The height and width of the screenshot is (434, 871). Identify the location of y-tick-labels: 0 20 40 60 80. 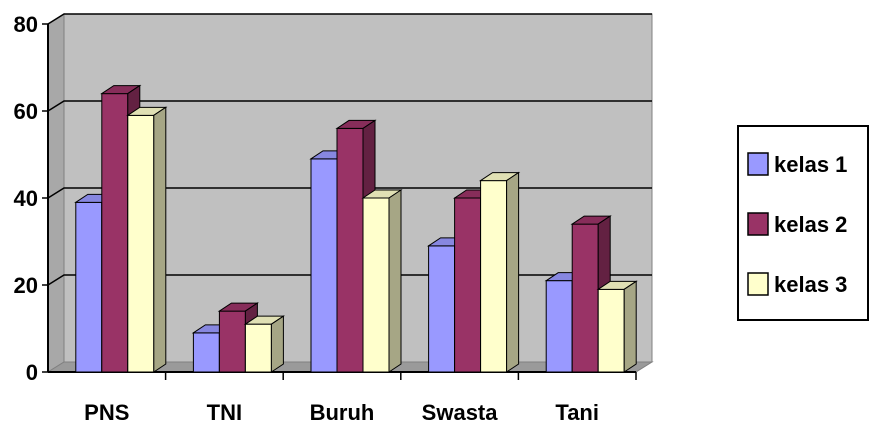
(26, 198).